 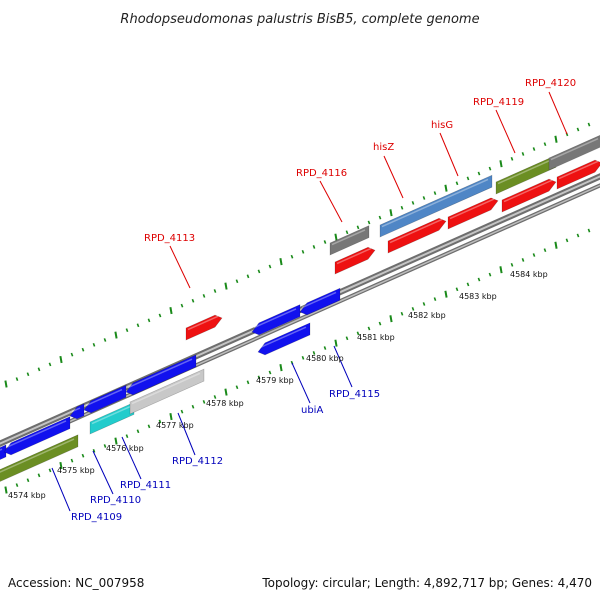 I want to click on feature-rpd4120, so click(x=578, y=174).